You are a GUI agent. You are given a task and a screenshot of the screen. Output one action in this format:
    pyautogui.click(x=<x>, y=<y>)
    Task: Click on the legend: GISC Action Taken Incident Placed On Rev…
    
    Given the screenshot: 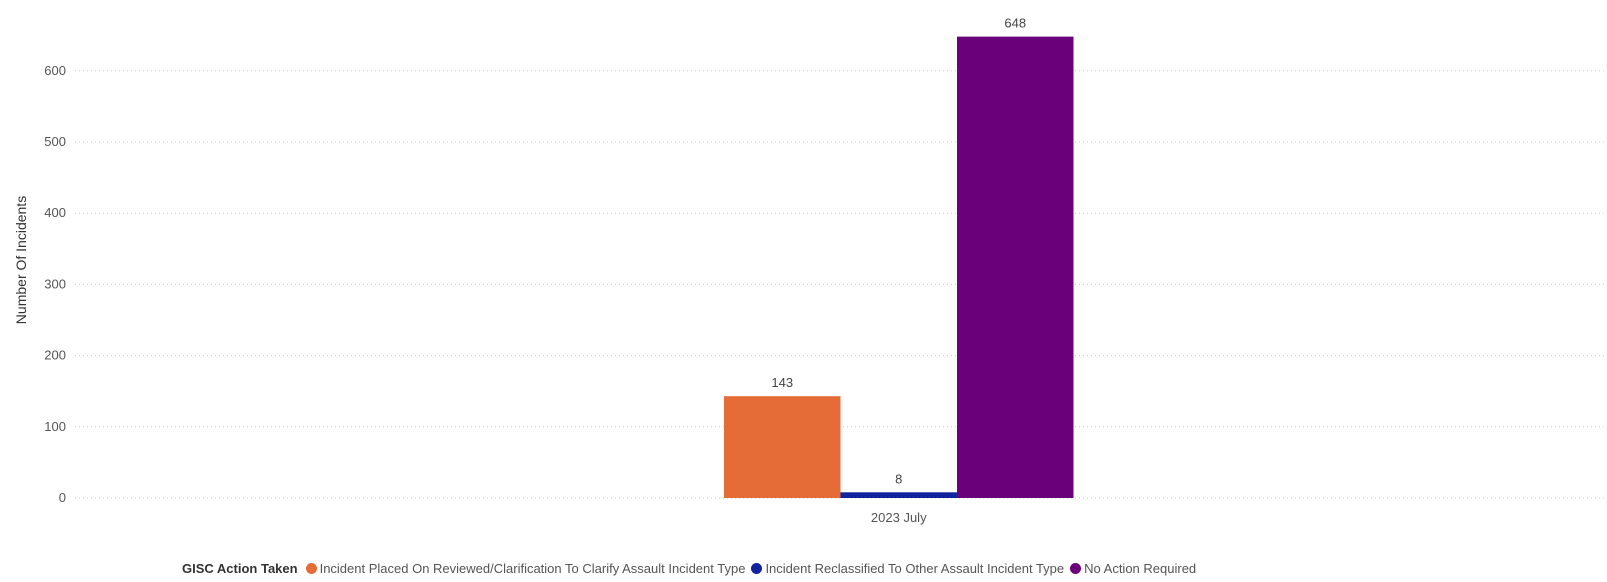 What is the action you would take?
    pyautogui.click(x=692, y=568)
    